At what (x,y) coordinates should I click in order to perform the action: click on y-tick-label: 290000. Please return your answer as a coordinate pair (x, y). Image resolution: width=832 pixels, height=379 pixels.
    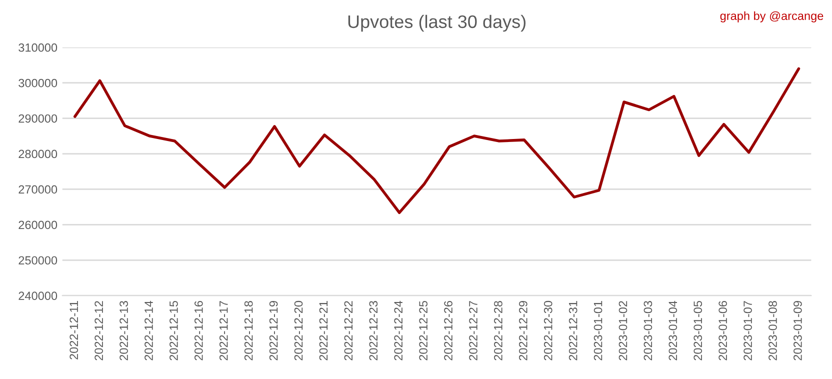
    Looking at the image, I should click on (38, 118).